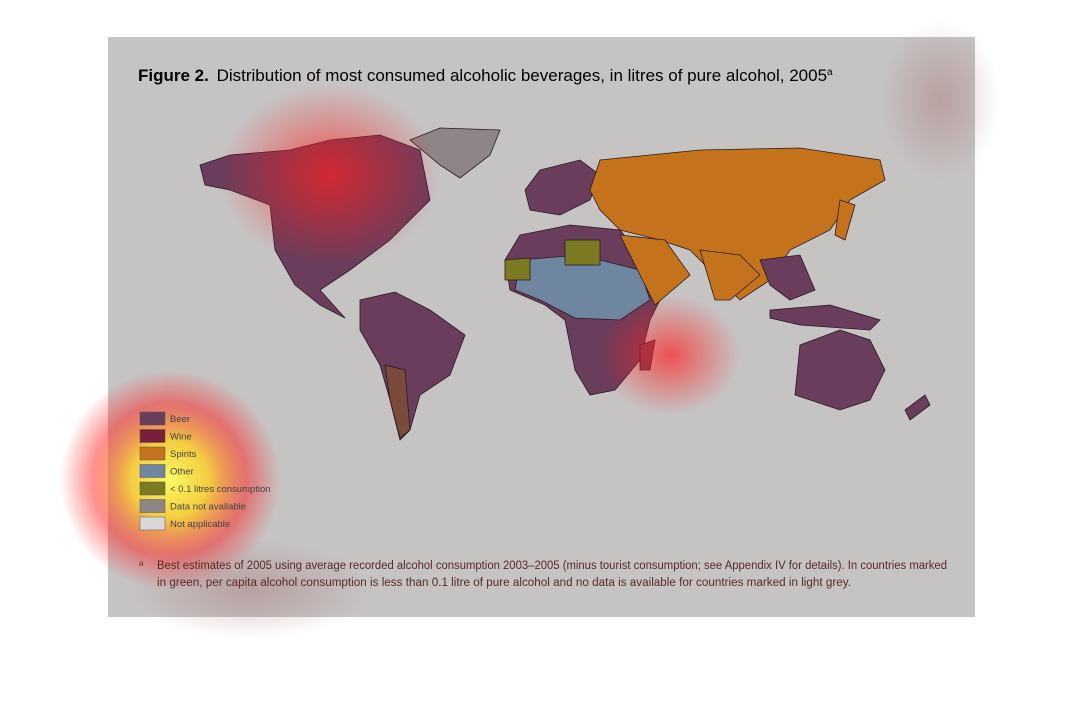  What do you see at coordinates (183, 454) in the screenshot?
I see `legend-label: Spirits` at bounding box center [183, 454].